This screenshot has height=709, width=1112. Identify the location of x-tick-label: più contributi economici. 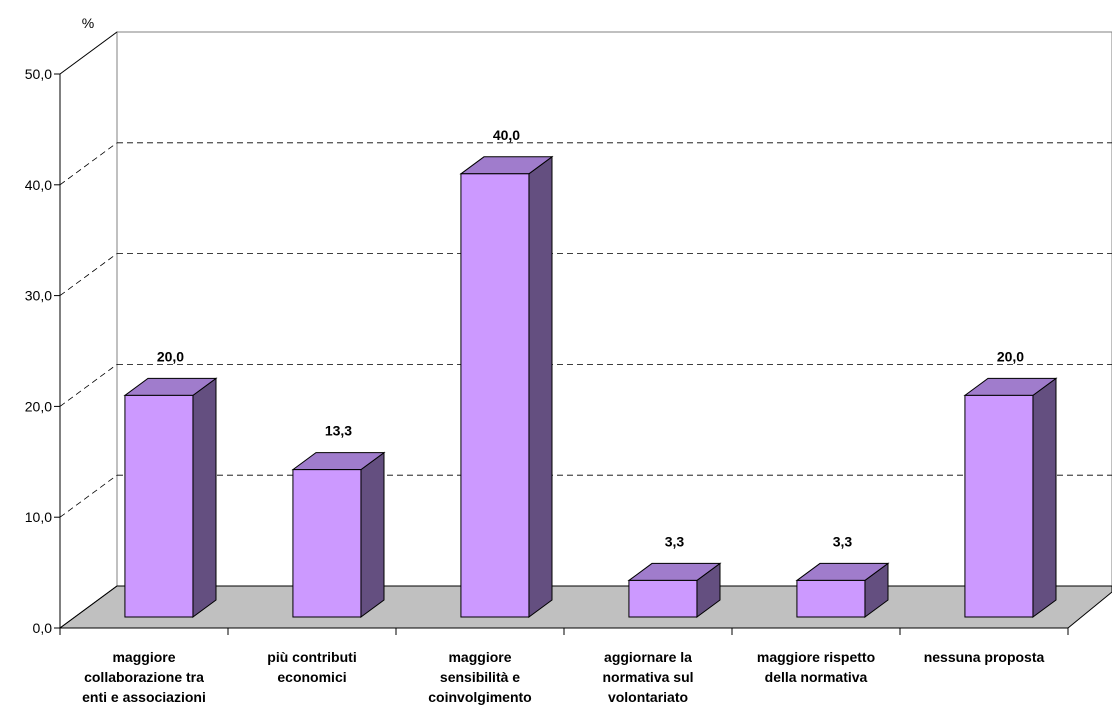
(311, 667).